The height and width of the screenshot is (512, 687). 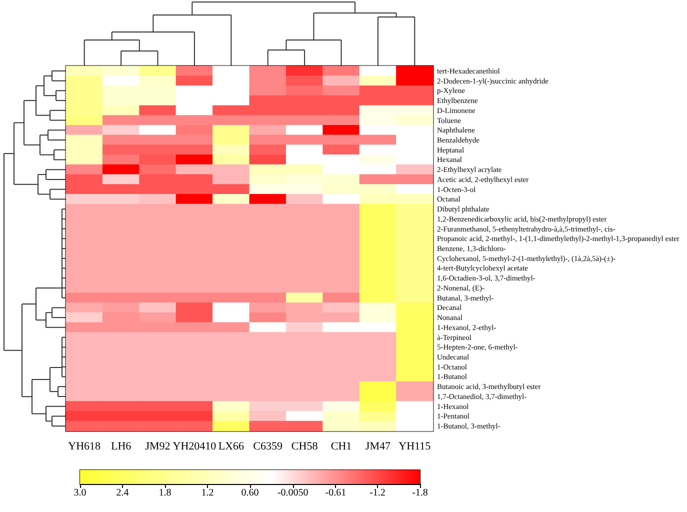 I want to click on color-bar-label: 0.60, so click(x=250, y=493).